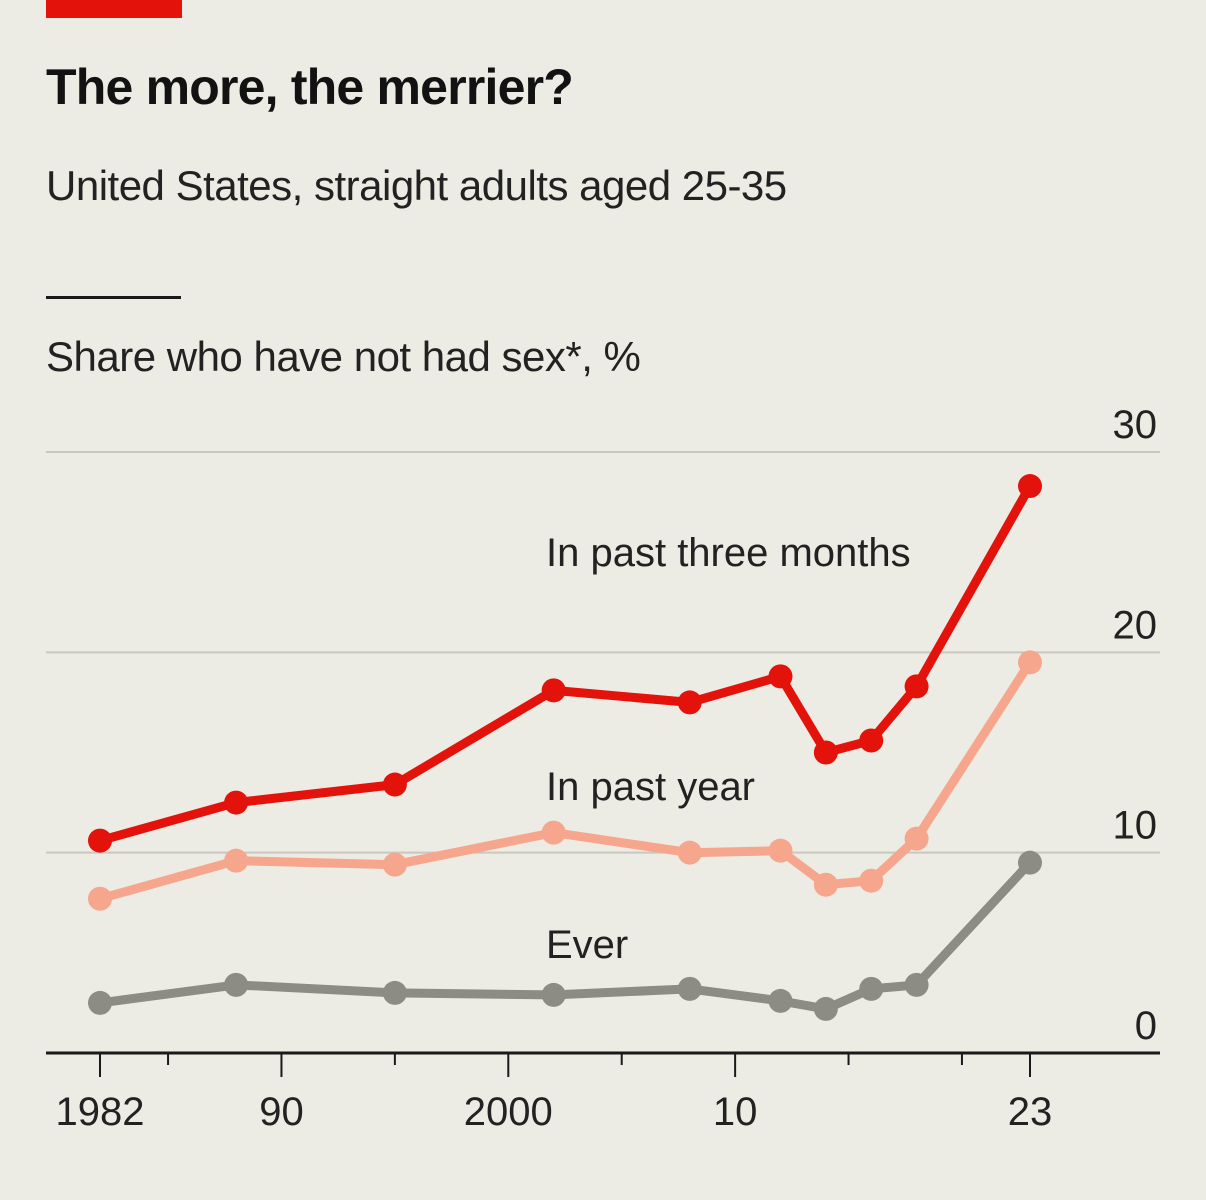  I want to click on x-axis: 1982 90 2000 10 23, so click(603, 1092).